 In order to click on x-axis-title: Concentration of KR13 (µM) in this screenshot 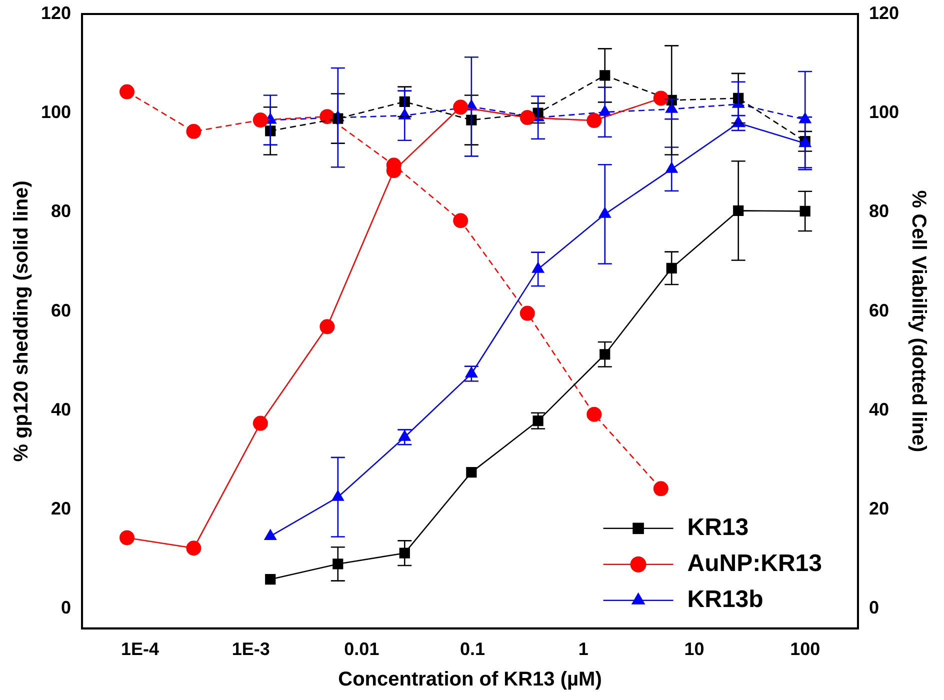, I will do `click(470, 679)`.